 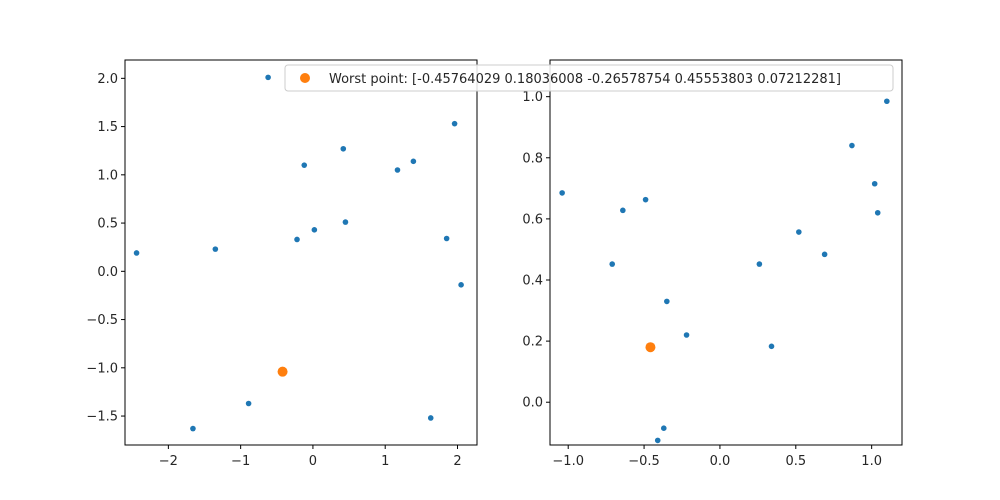 What do you see at coordinates (385, 461) in the screenshot?
I see `x-tick-label: 1` at bounding box center [385, 461].